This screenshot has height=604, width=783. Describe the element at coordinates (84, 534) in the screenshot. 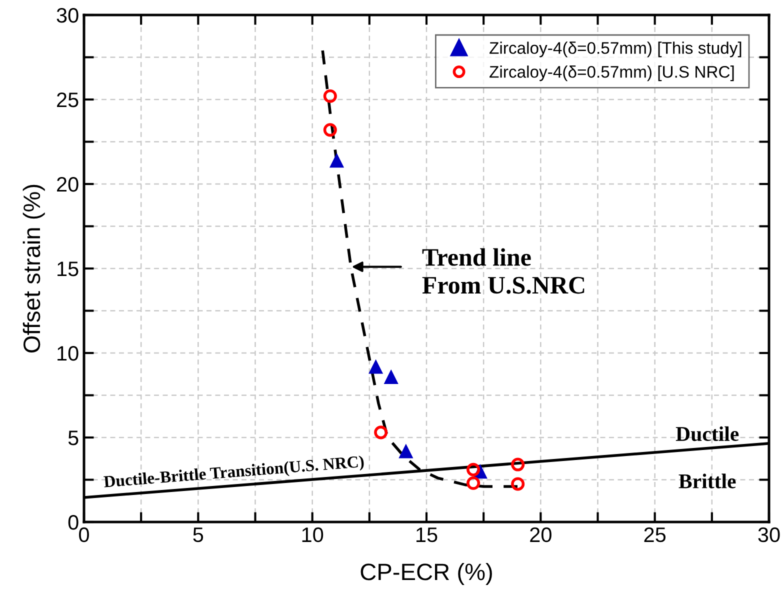

I see `x-tick-label: 0` at that location.